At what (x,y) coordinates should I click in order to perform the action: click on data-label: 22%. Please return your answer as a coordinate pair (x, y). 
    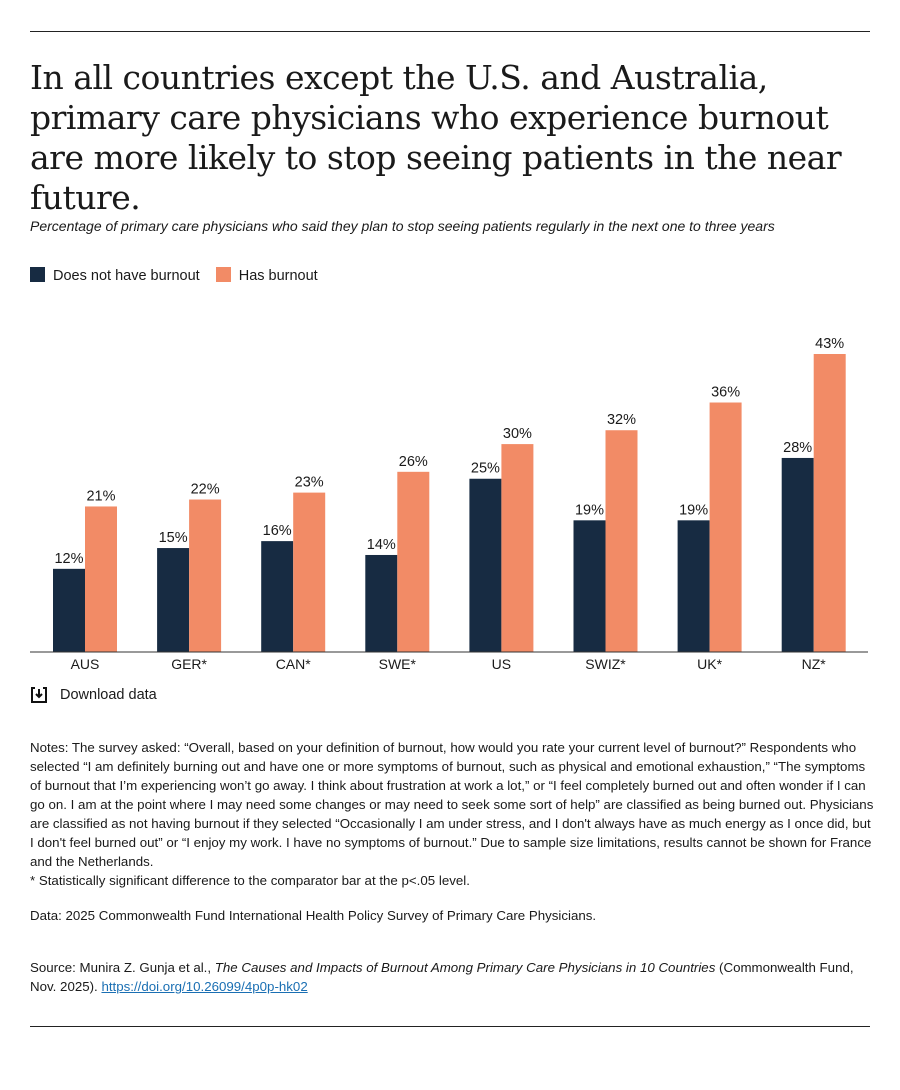
    Looking at the image, I should click on (205, 490).